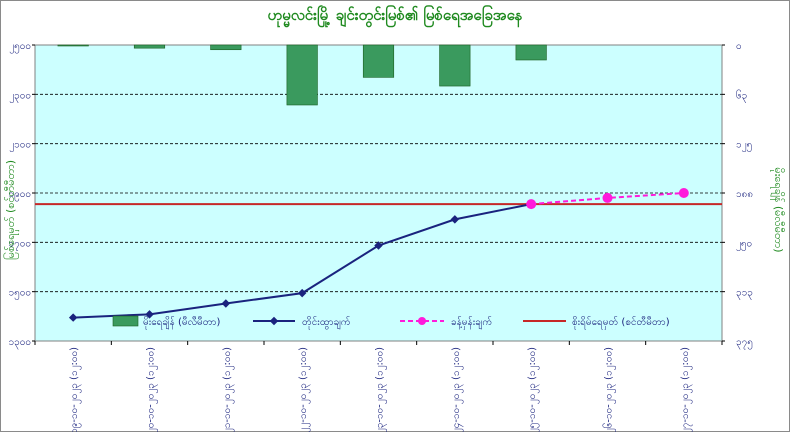 The image size is (790, 432). I want to click on left-tick-label: ၂၅၀၀, so click(20, 47).